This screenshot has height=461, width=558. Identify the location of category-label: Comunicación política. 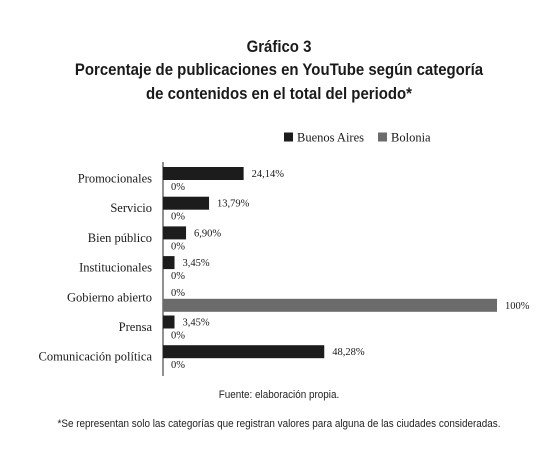
(95, 357).